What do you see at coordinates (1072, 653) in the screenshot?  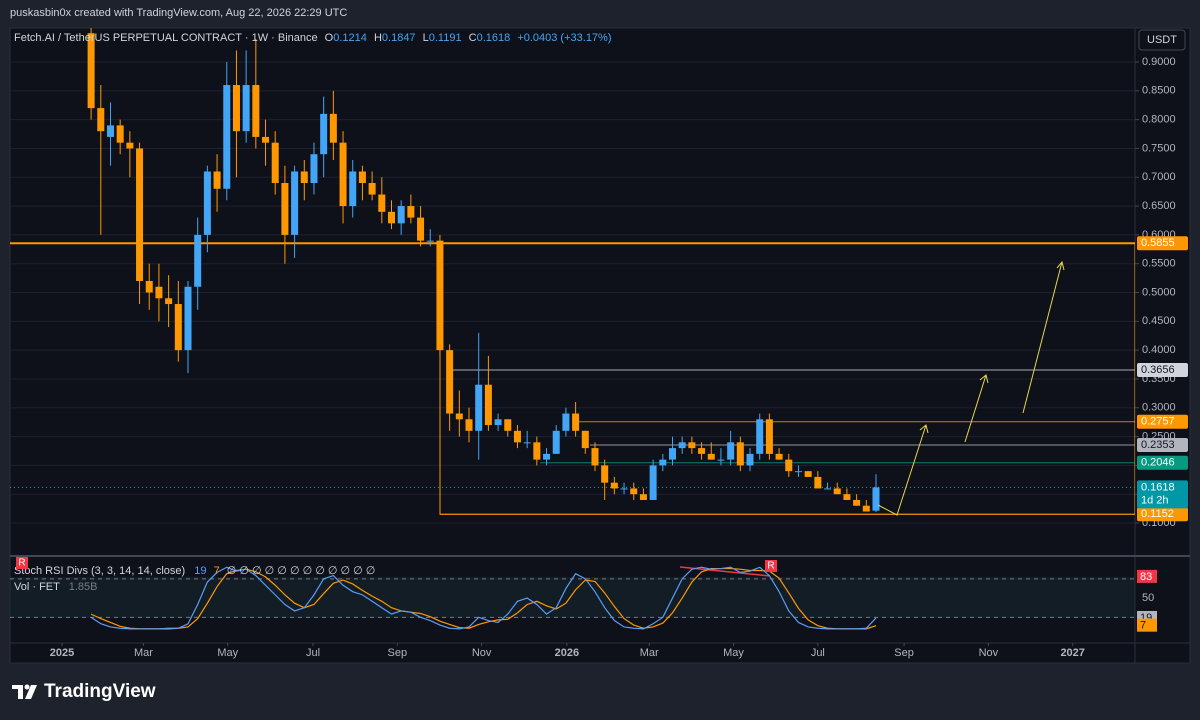 I see `x-tick-label: 2027` at bounding box center [1072, 653].